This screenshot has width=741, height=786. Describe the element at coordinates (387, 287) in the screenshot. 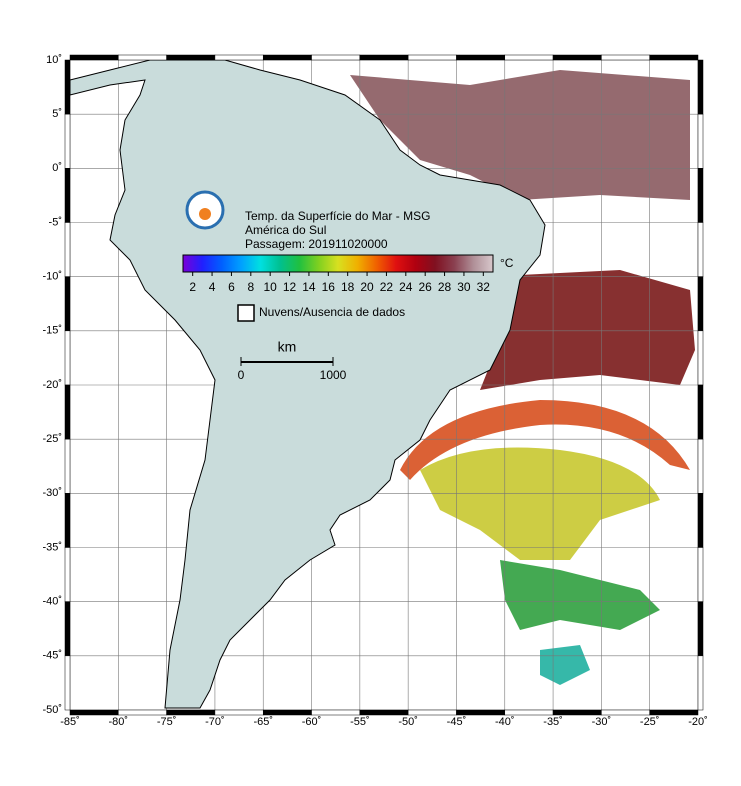

I see `colorbar-tick-label: 22` at that location.